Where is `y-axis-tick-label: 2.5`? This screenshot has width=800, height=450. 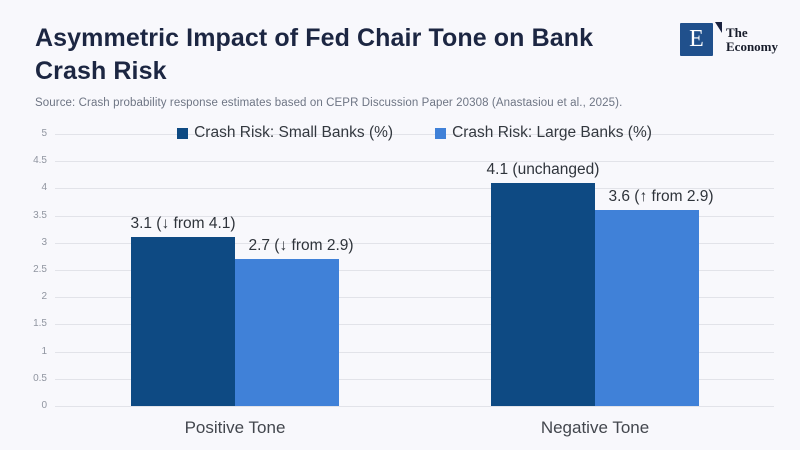
y-axis-tick-label: 2.5 is located at coordinates (40, 269).